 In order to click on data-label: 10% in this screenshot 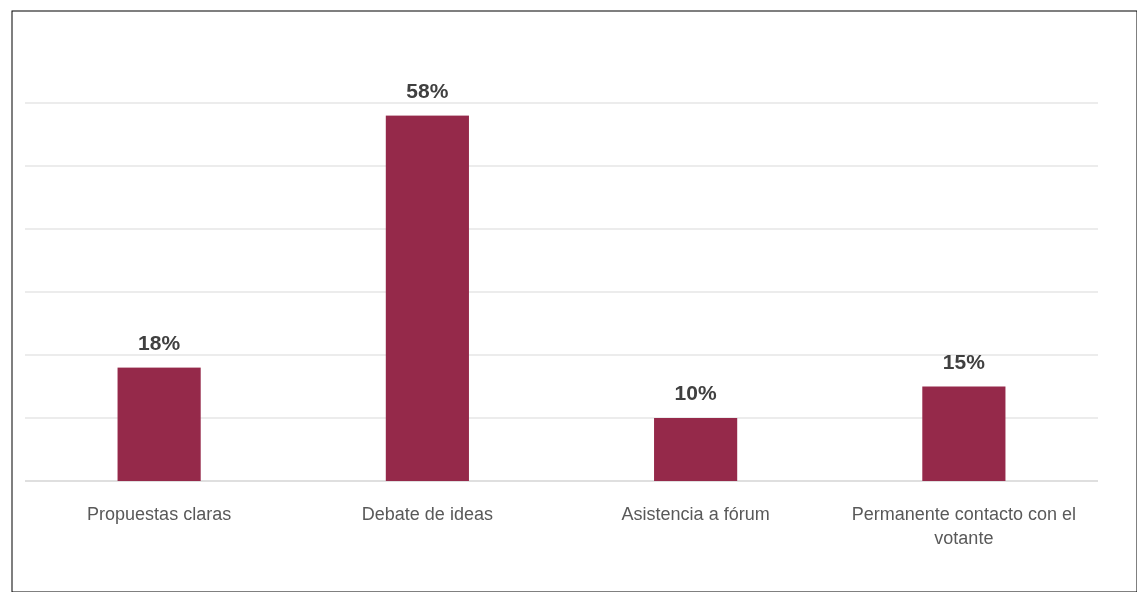, I will do `click(695, 392)`.